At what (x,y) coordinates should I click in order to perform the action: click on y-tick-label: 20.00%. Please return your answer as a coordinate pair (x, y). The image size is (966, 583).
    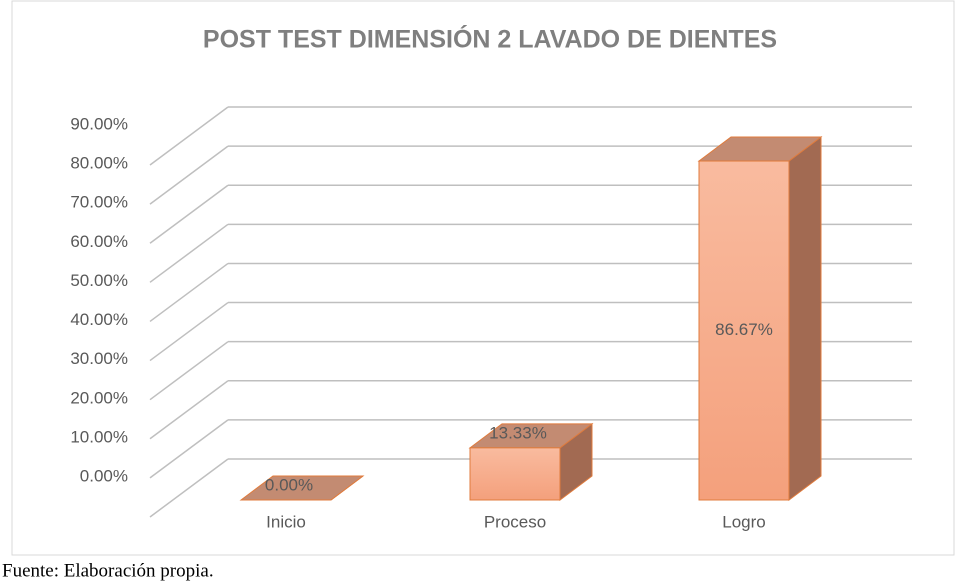
    Looking at the image, I should click on (99, 397).